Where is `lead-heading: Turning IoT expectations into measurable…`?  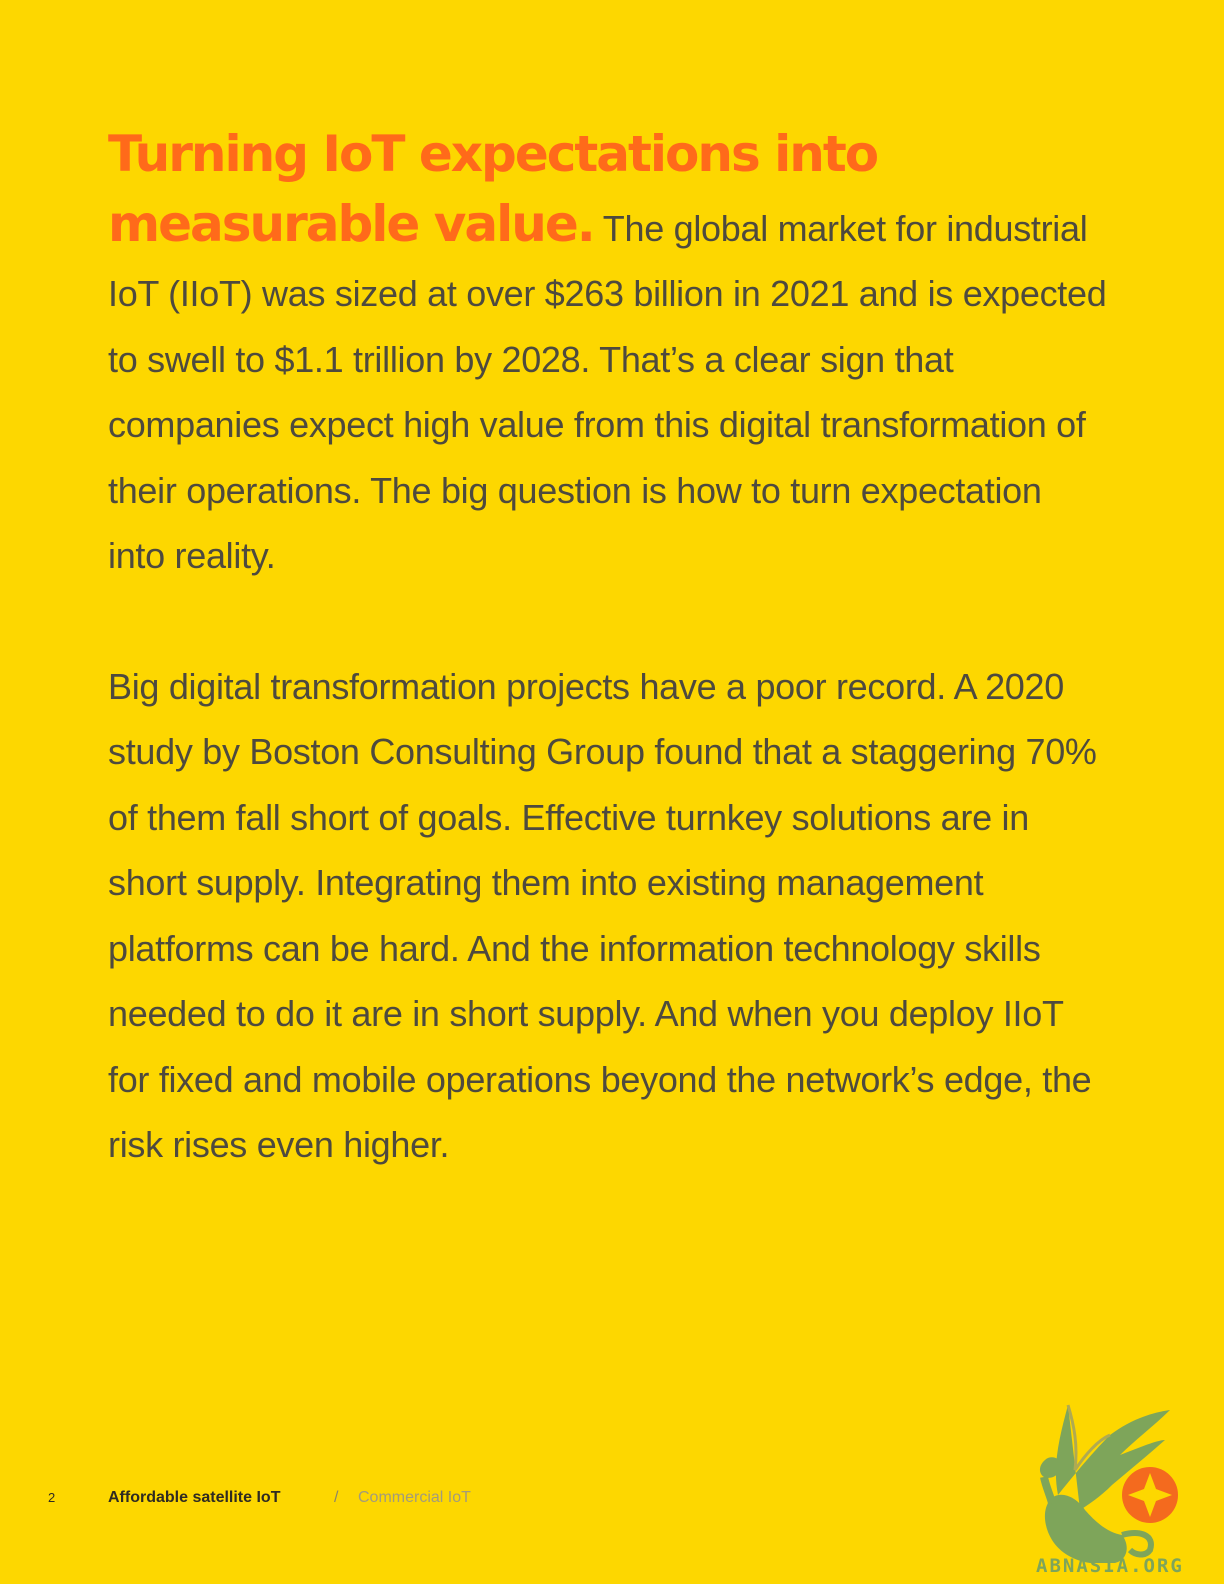 lead-heading: Turning IoT expectations into measurable… is located at coordinates (493, 189).